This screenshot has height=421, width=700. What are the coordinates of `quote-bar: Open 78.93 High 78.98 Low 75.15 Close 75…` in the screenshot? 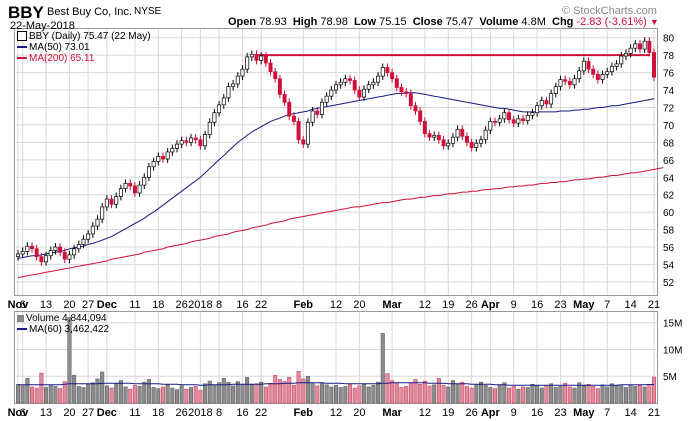 It's located at (443, 22).